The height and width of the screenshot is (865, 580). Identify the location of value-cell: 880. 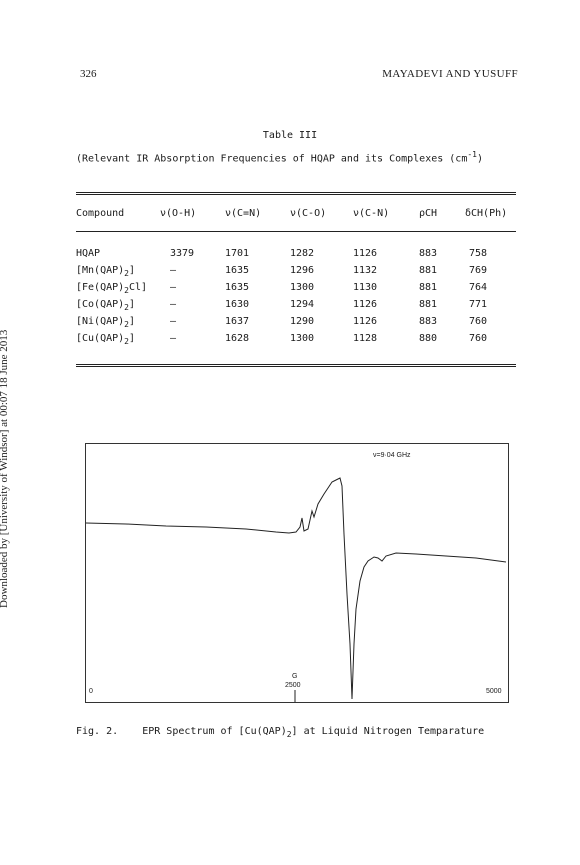
(428, 338).